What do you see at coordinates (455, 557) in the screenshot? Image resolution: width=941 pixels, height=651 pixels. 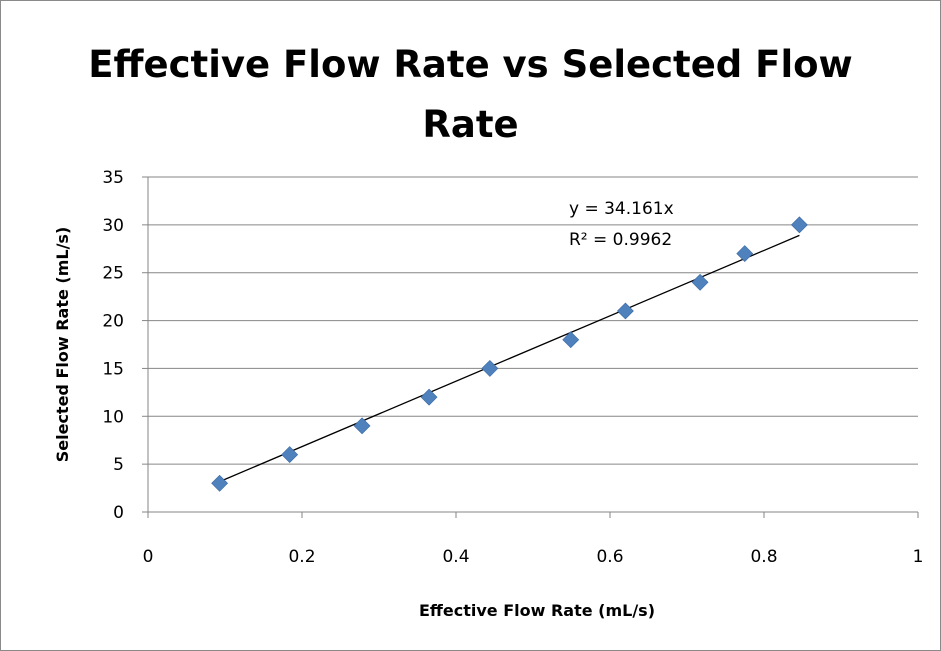 I see `x-tick-label-2: 0.4` at bounding box center [455, 557].